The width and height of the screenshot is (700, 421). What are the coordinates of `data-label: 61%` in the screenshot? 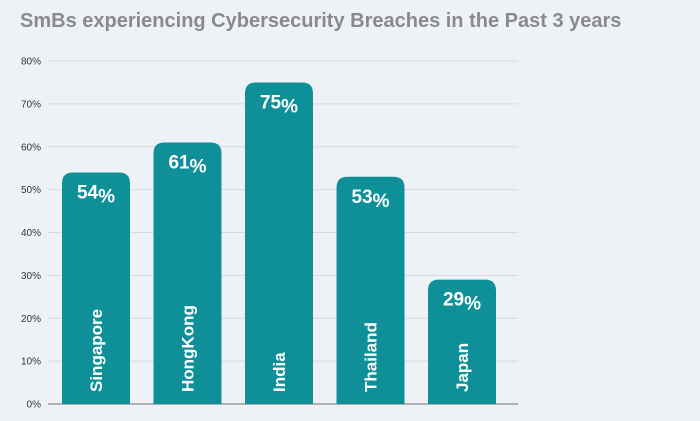 It's located at (187, 164).